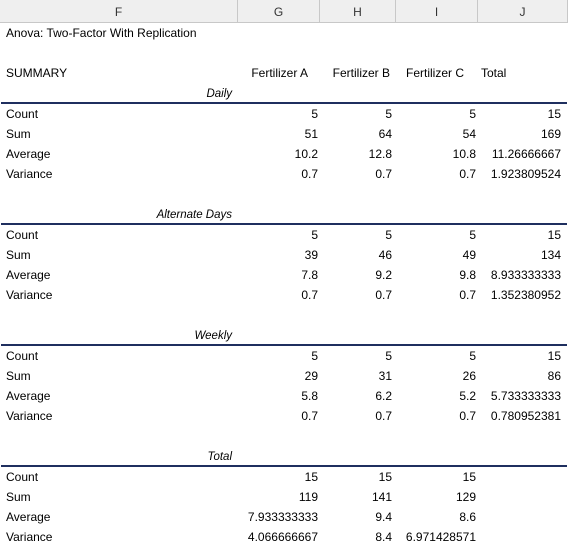  What do you see at coordinates (525, 416) in the screenshot?
I see `cell-value: 0.780952381` at bounding box center [525, 416].